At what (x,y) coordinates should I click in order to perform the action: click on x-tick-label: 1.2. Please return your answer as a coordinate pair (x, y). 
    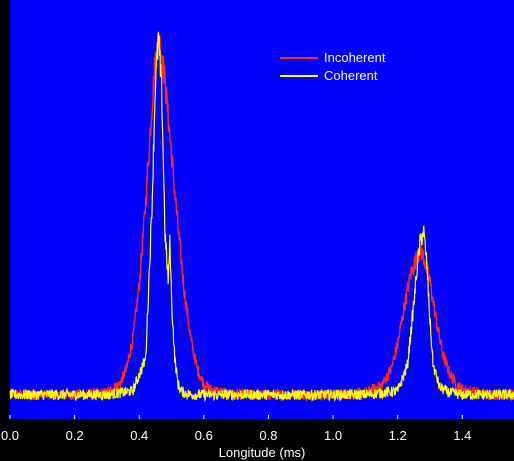
    Looking at the image, I should click on (398, 435).